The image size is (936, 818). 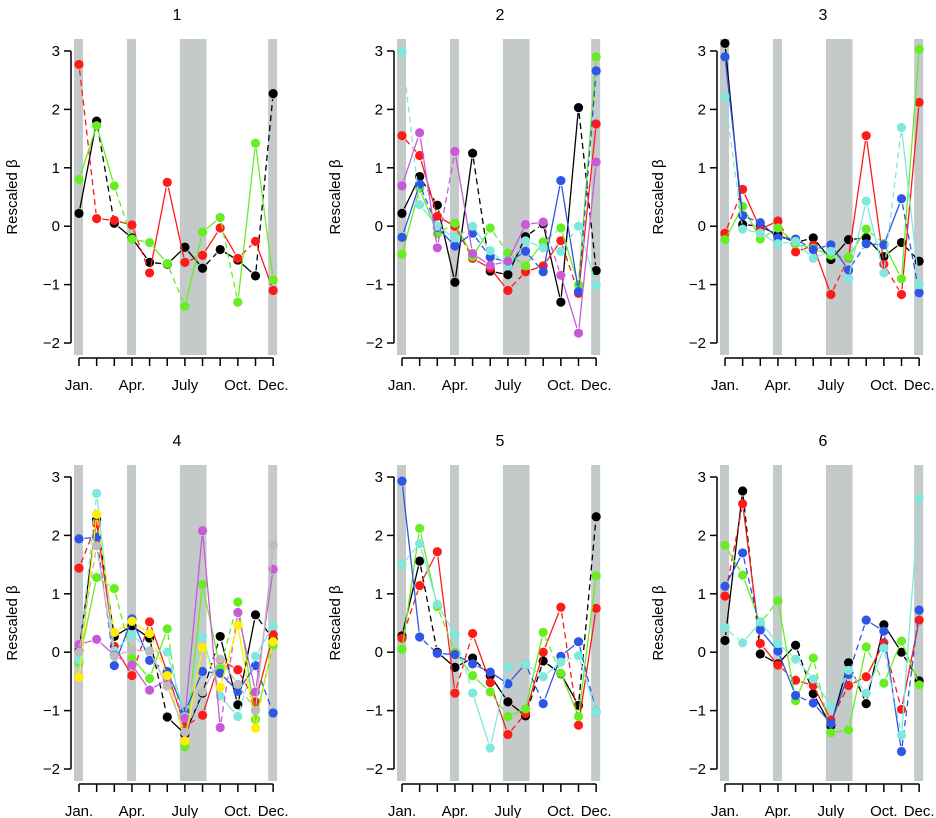 What do you see at coordinates (823, 15) in the screenshot?
I see `panel-title: 3` at bounding box center [823, 15].